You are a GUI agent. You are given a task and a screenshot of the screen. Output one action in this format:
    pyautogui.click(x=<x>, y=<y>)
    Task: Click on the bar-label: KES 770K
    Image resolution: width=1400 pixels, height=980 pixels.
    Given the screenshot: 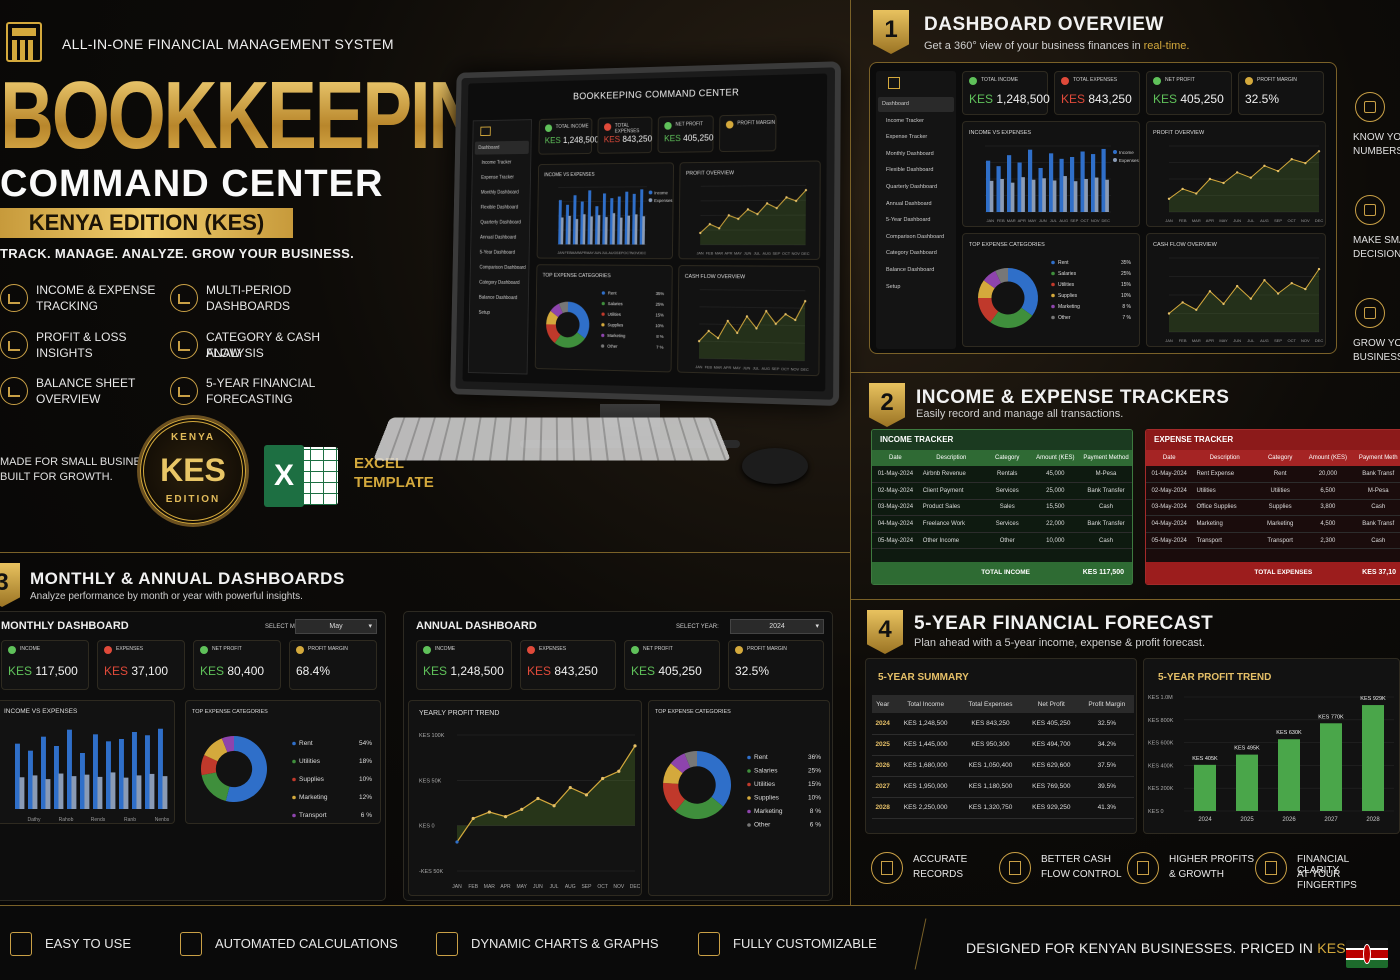 What is the action you would take?
    pyautogui.click(x=1331, y=717)
    